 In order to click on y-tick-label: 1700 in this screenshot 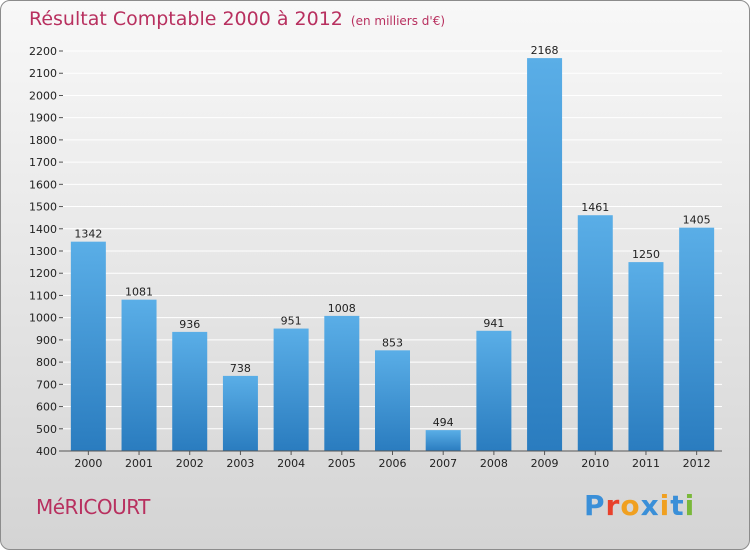, I will do `click(43, 162)`.